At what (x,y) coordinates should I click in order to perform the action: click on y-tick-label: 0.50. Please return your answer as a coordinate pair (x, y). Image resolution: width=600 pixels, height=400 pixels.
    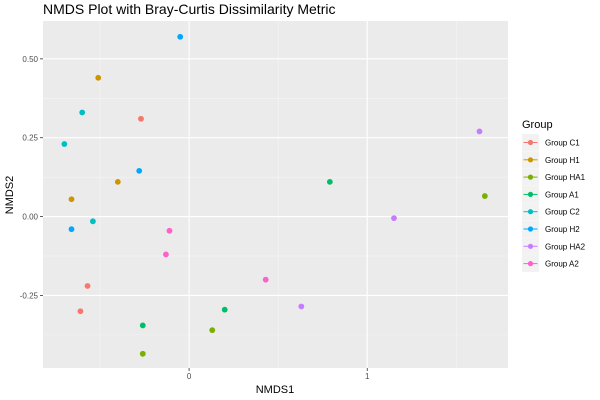
    Looking at the image, I should click on (30, 59).